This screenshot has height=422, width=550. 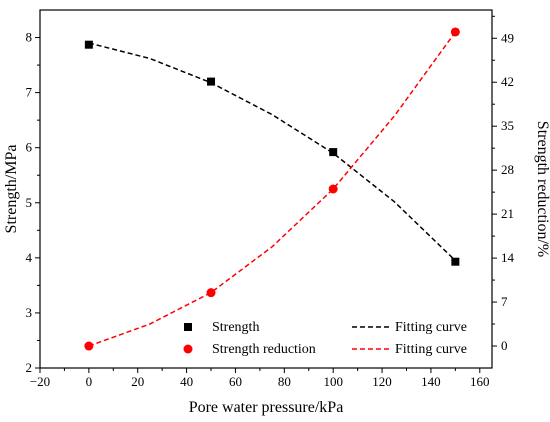 I want to click on y-left-tick-label: 6, so click(x=29, y=147).